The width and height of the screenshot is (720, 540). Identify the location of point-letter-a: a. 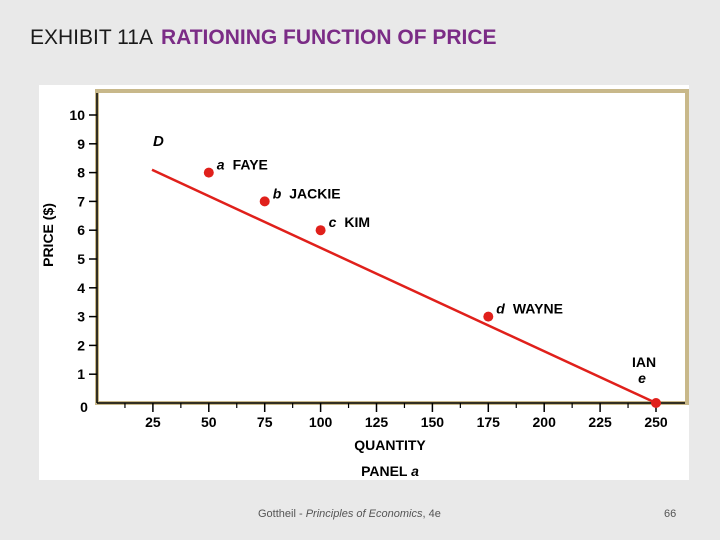
(221, 165).